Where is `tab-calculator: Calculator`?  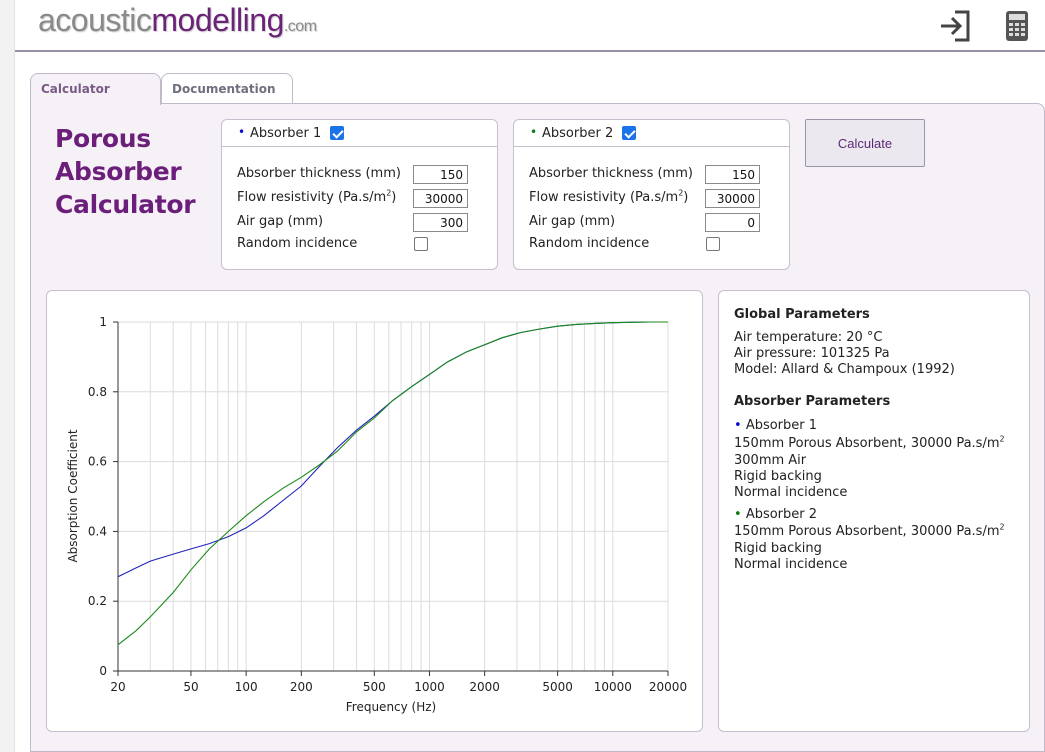 tab-calculator: Calculator is located at coordinates (95, 89).